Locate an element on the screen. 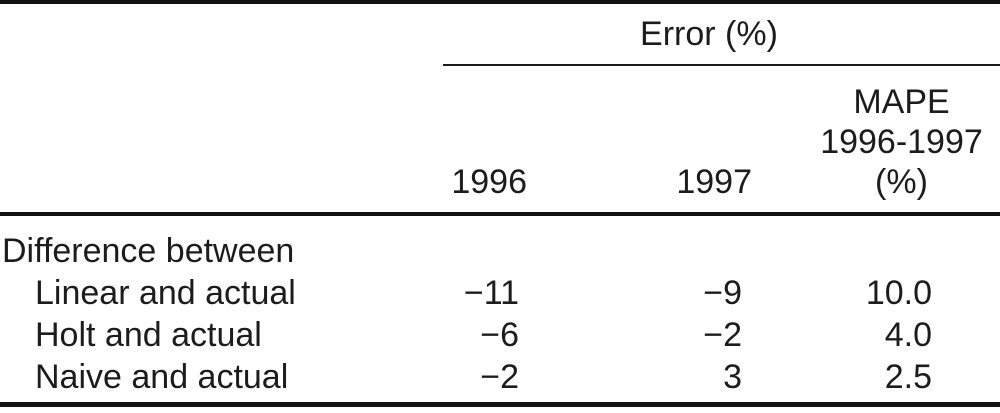  spanner-header-error-pct: Error (%) is located at coordinates (721, 35).